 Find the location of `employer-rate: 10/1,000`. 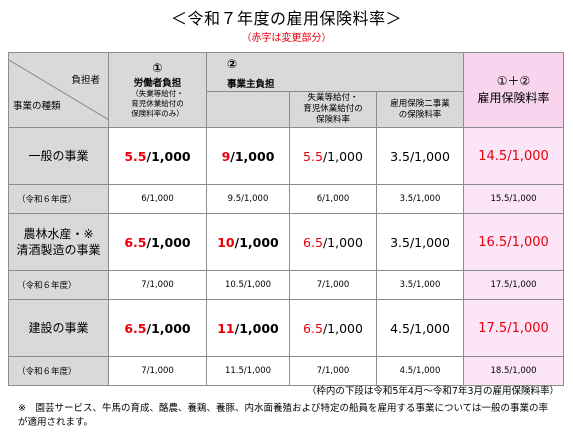

employer-rate: 10/1,000 is located at coordinates (248, 242).